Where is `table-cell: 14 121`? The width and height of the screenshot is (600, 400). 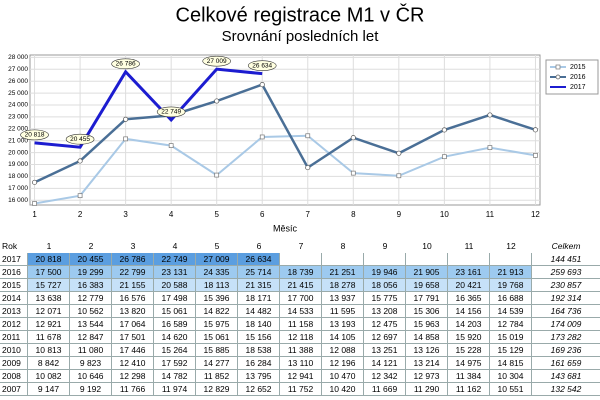 table-cell: 14 121 is located at coordinates (385, 363).